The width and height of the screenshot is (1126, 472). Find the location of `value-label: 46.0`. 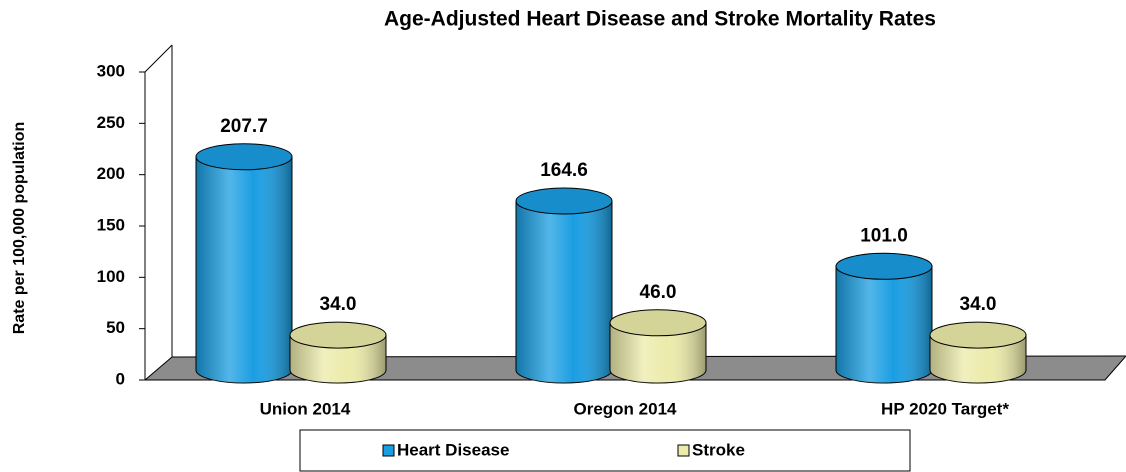

value-label: 46.0 is located at coordinates (658, 292).